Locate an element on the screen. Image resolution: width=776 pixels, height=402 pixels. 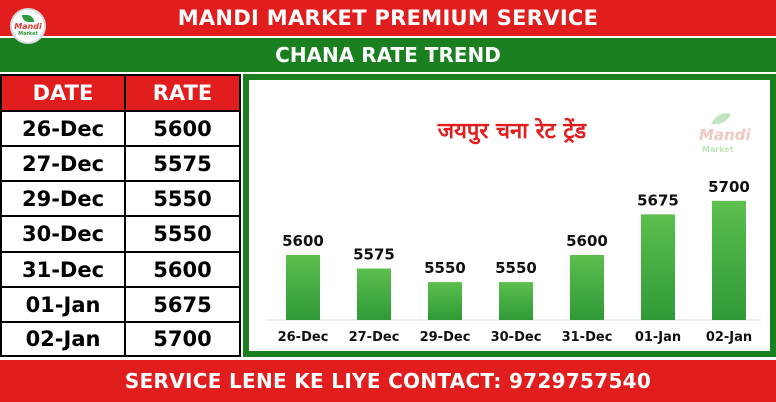
table-cell-date: 30-Dec is located at coordinates (63, 234).